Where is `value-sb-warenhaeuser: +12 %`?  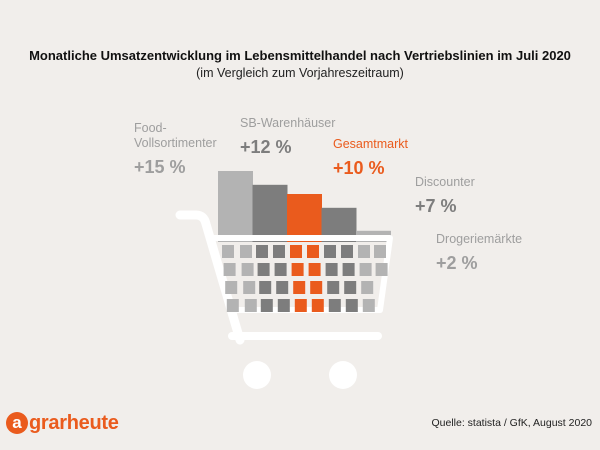
value-sb-warenhaeuser: +12 % is located at coordinates (266, 147).